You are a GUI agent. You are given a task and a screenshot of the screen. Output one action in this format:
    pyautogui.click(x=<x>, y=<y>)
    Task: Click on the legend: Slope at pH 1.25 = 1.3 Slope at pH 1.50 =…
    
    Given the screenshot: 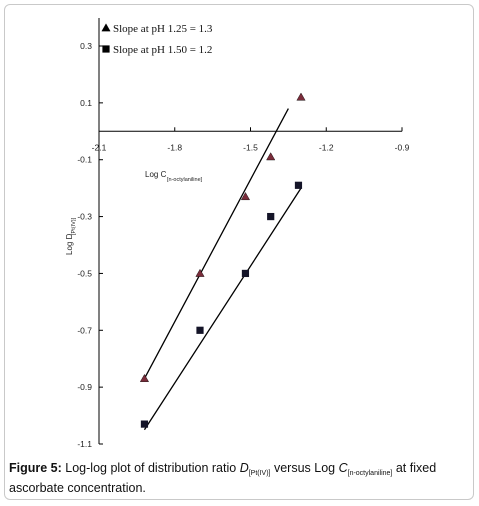 What is the action you would take?
    pyautogui.click(x=157, y=39)
    